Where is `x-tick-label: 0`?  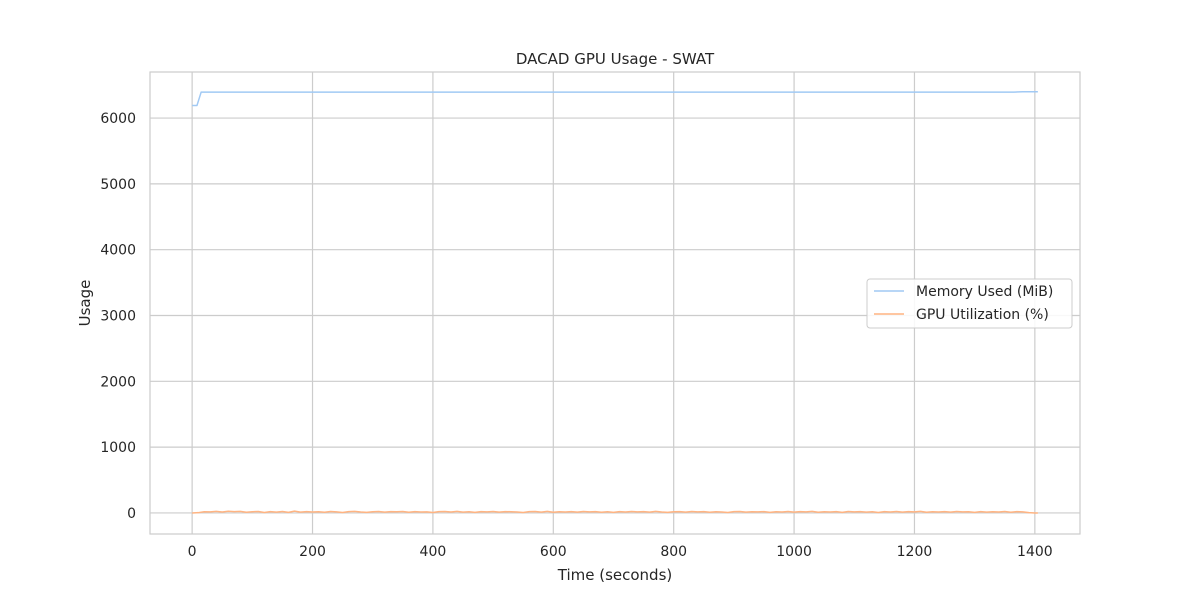
x-tick-label: 0 is located at coordinates (192, 552).